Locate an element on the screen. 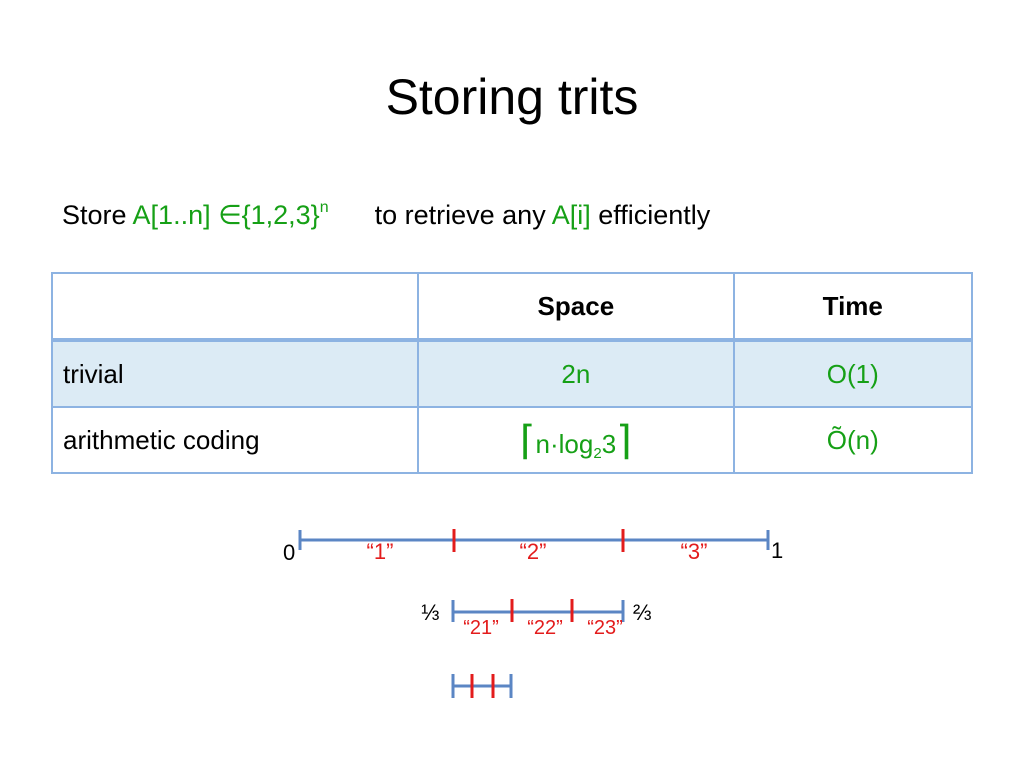  table-row-trivial: trivial 2n O(1) is located at coordinates (512, 373).